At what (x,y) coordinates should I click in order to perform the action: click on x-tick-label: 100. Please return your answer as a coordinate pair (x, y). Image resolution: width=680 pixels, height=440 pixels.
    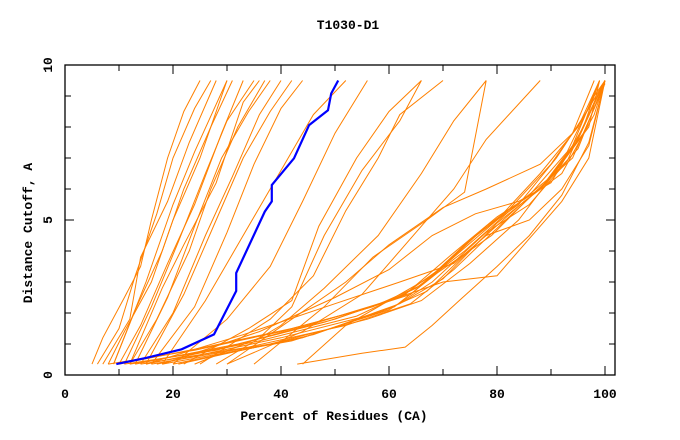
    Looking at the image, I should click on (605, 394).